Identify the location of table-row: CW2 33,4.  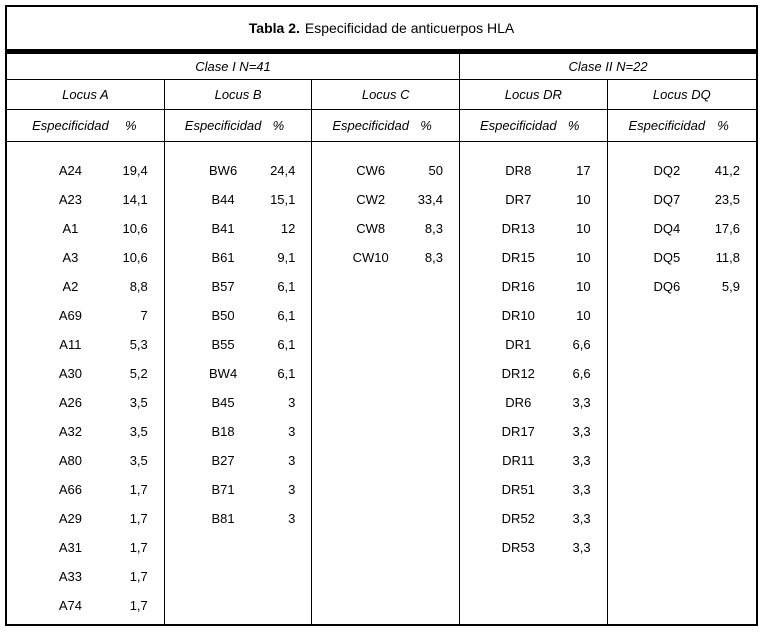
(385, 199).